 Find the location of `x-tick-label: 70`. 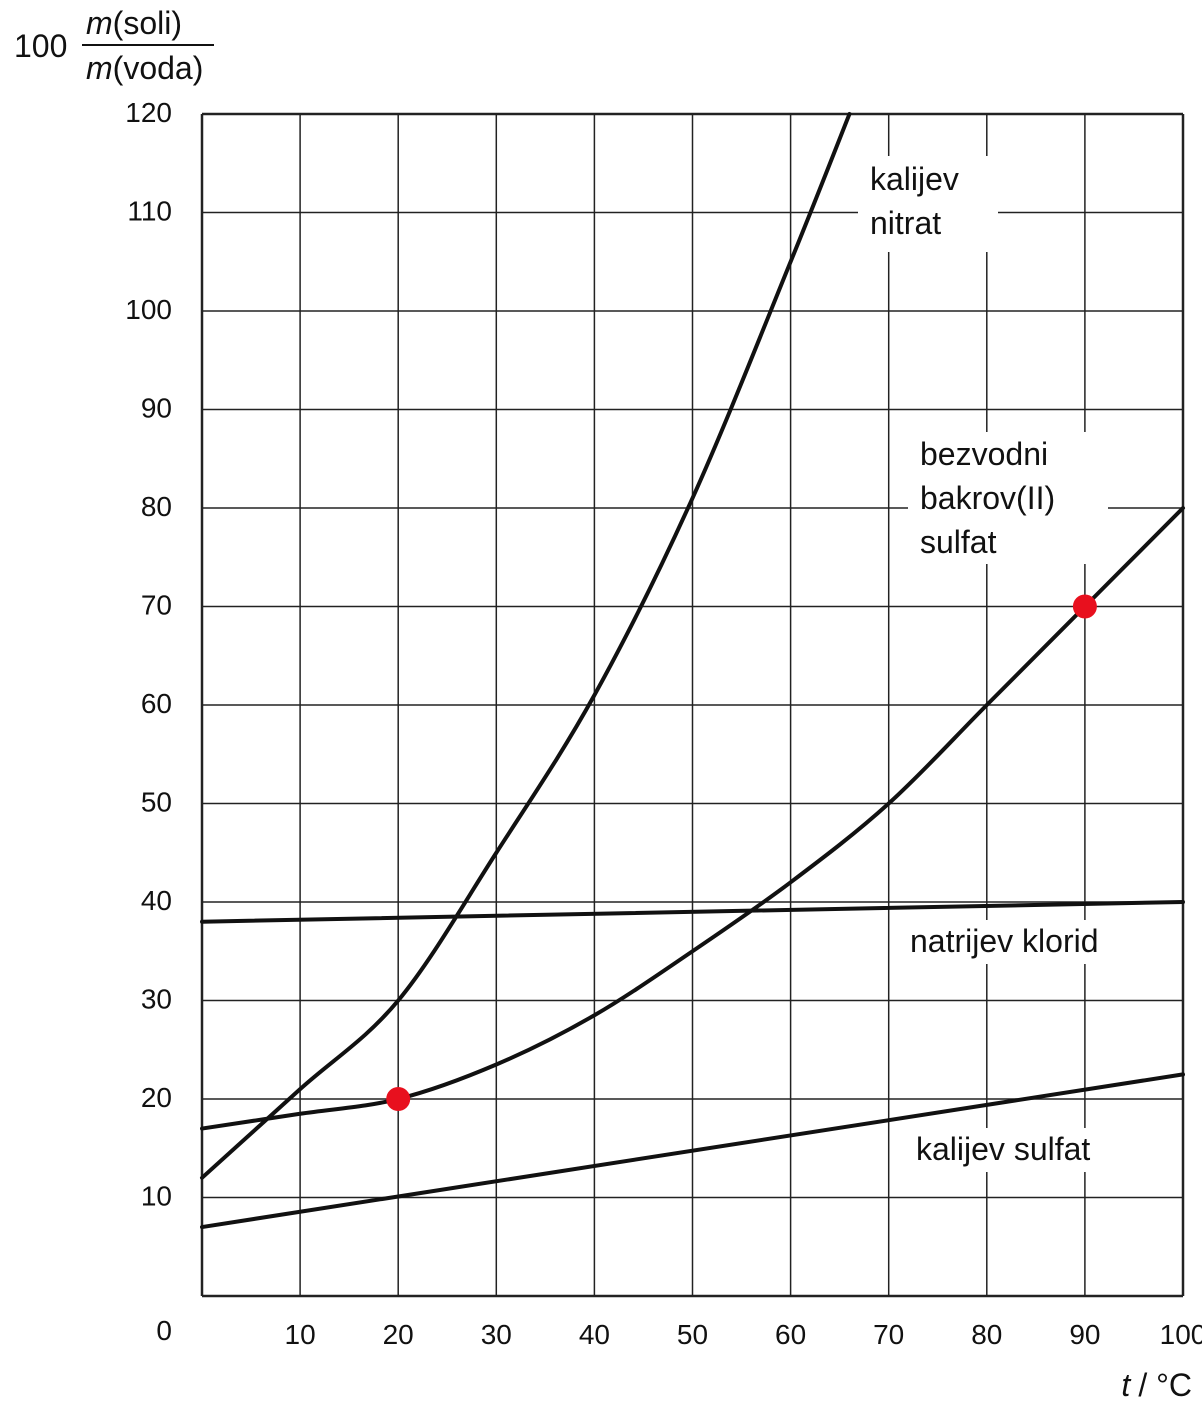

x-tick-label: 70 is located at coordinates (888, 1334).